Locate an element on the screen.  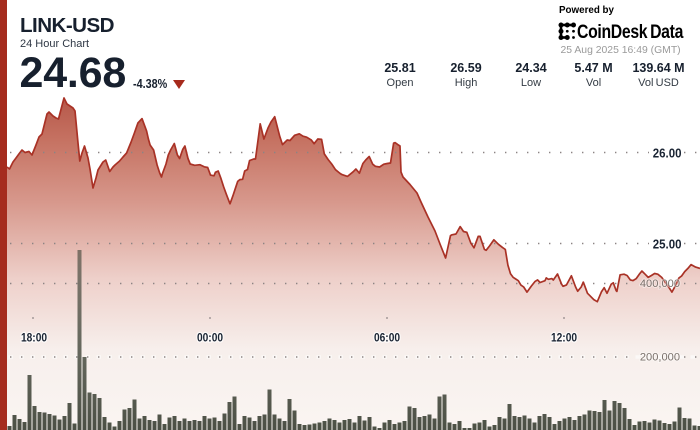
svg-text: 18:00 is located at coordinates (34, 338).